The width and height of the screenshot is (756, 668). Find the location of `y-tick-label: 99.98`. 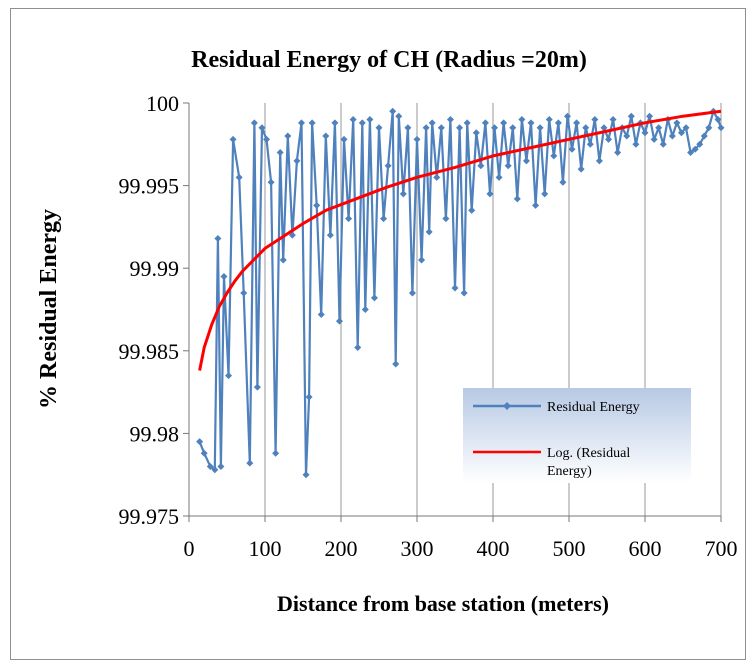

y-tick-label: 99.98 is located at coordinates (155, 433).